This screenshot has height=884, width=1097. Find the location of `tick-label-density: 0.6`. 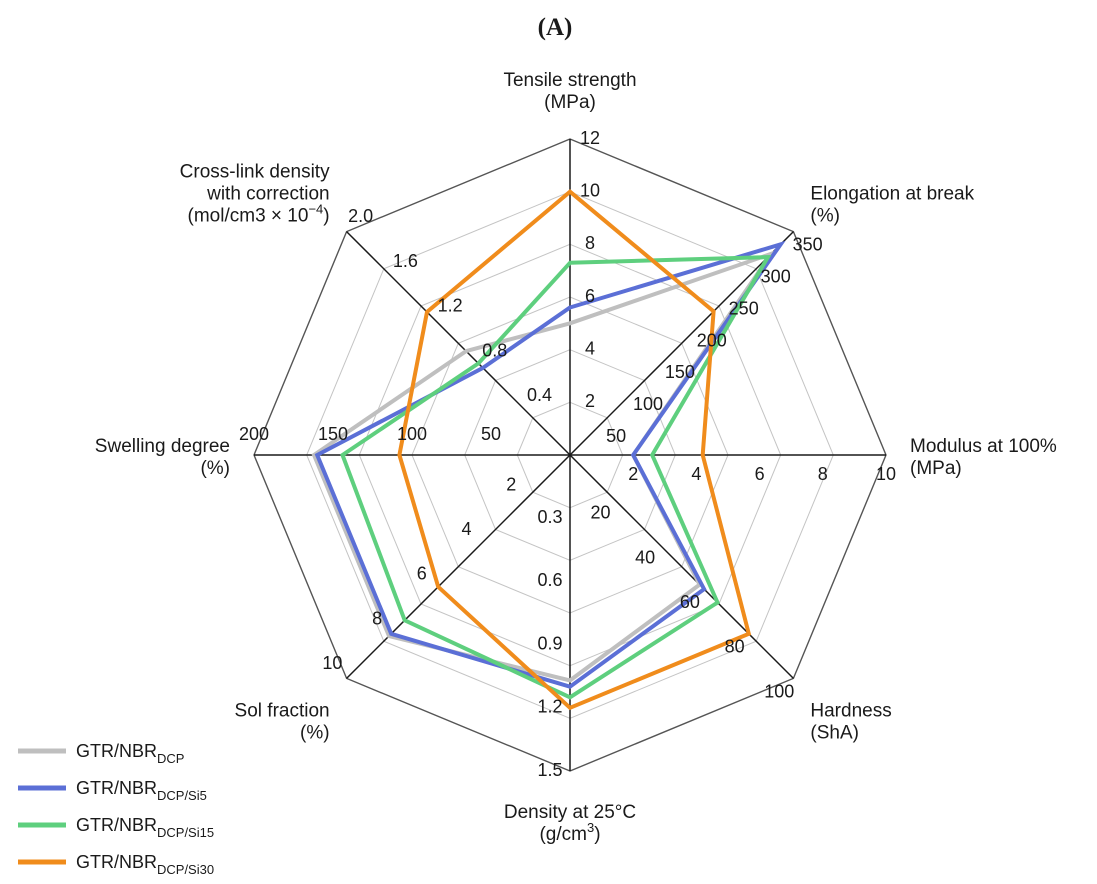

tick-label-density: 0.6 is located at coordinates (549, 580).